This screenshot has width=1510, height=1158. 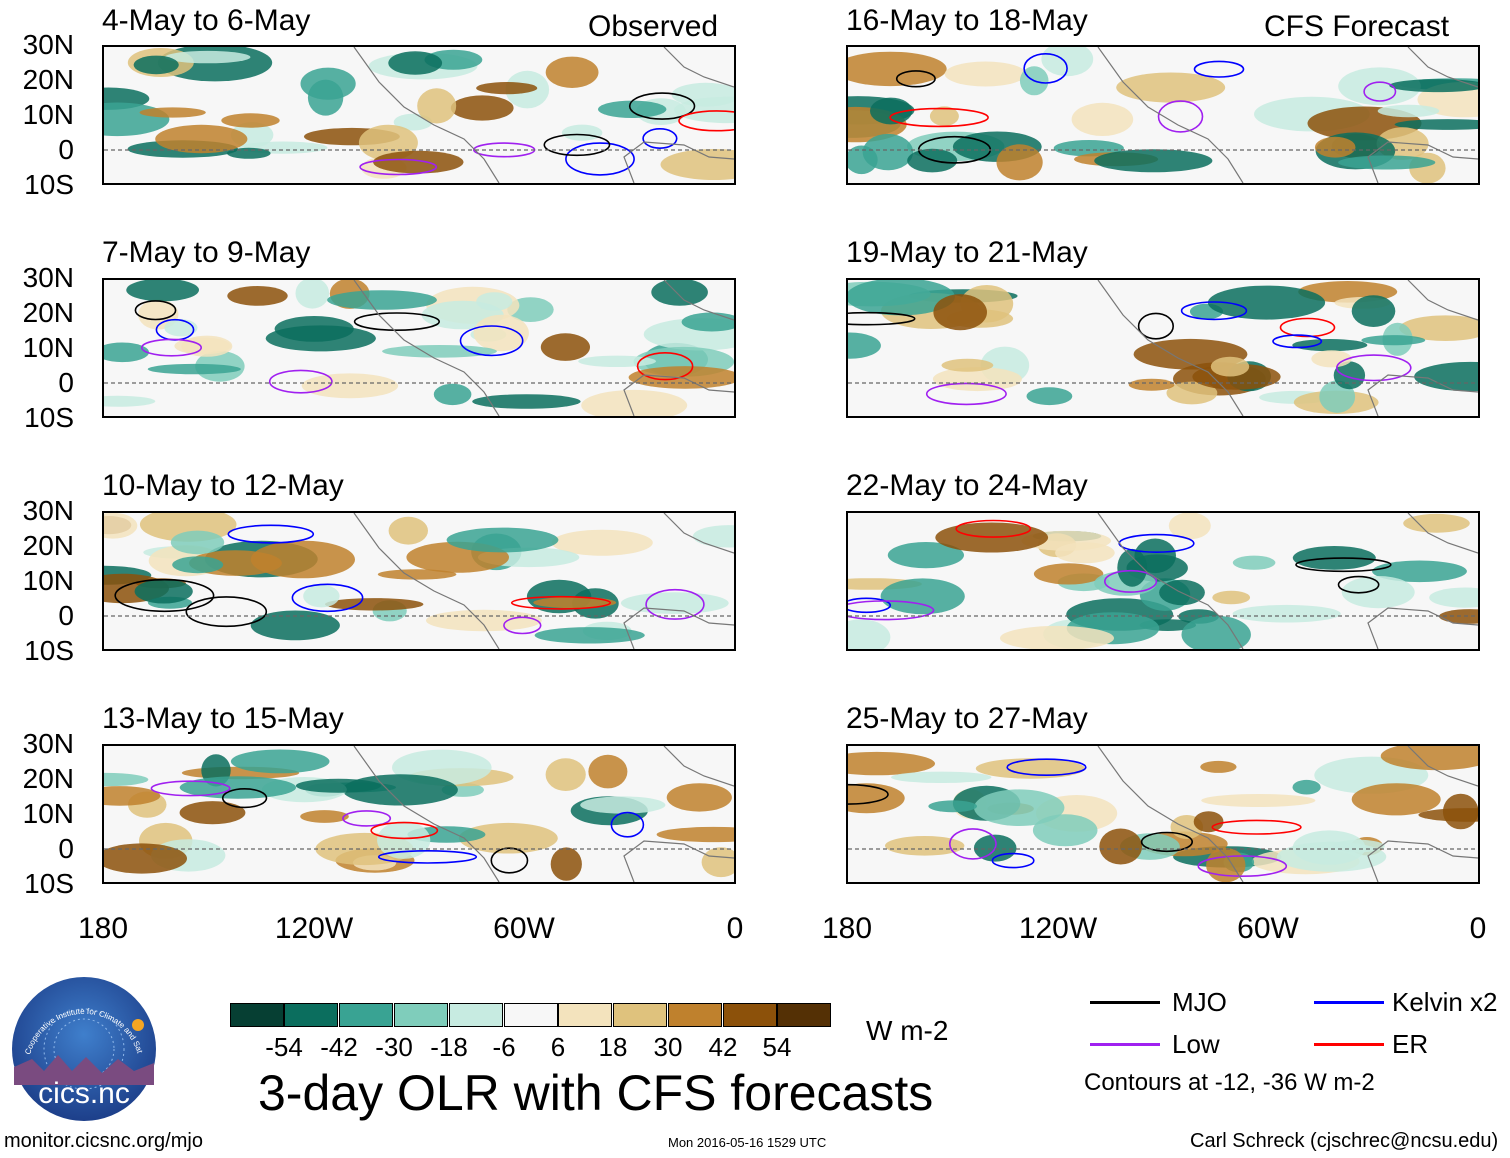 I want to click on panel-title-left-4: 13-May to 15-May, so click(x=223, y=718).